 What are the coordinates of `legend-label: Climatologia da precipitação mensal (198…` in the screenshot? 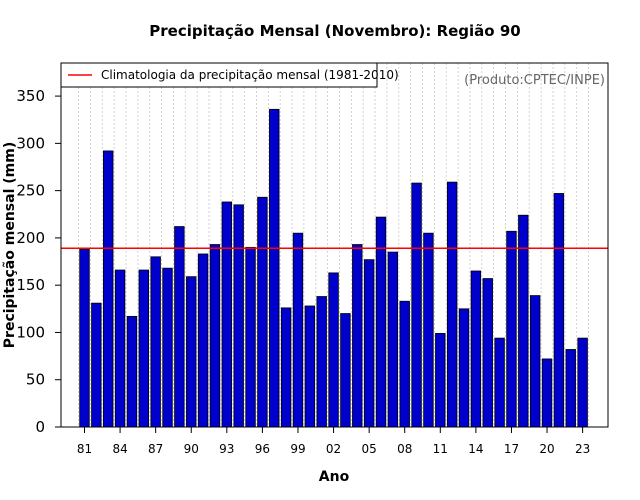 It's located at (250, 75).